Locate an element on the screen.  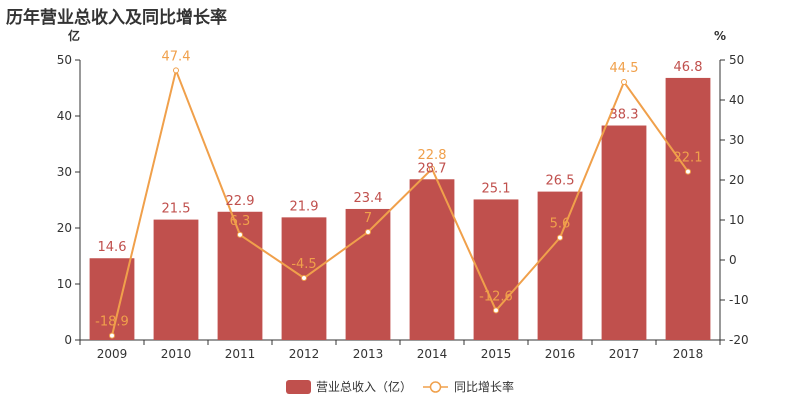
x-tick-label: 2017 is located at coordinates (624, 354).